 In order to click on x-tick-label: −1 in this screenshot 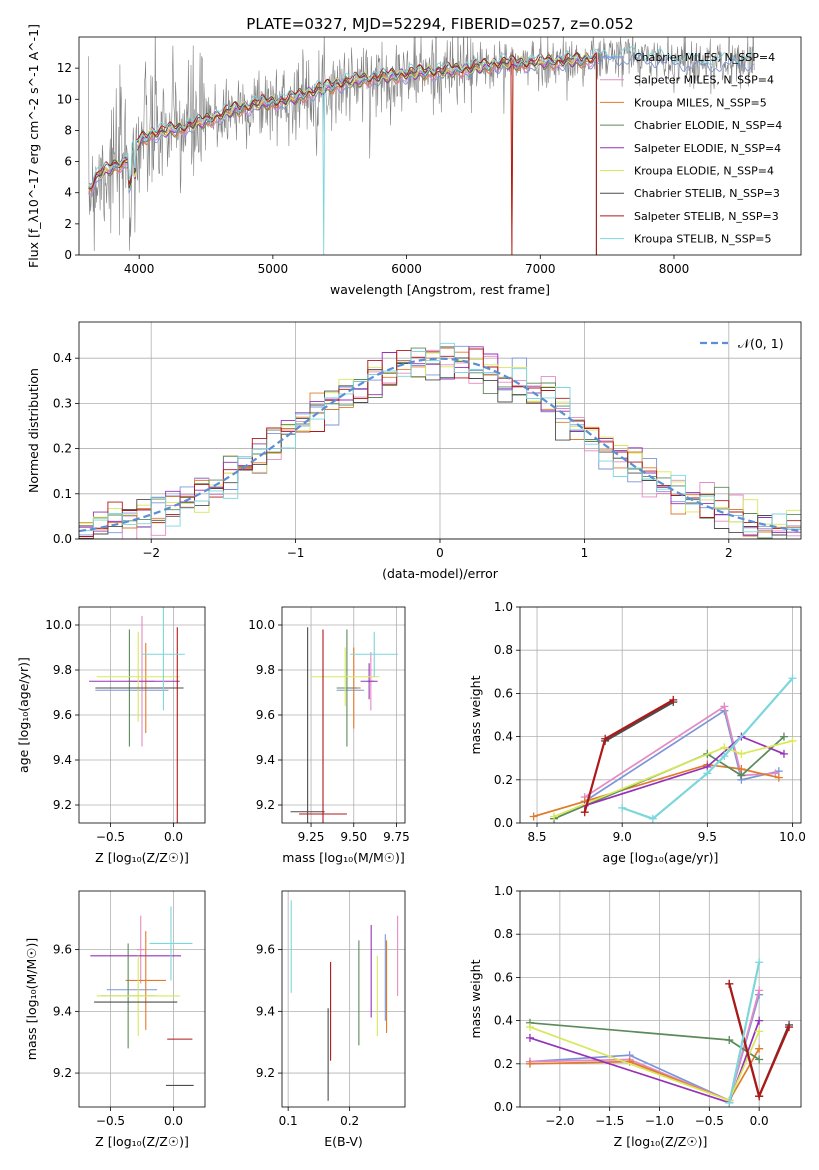, I will do `click(296, 553)`.